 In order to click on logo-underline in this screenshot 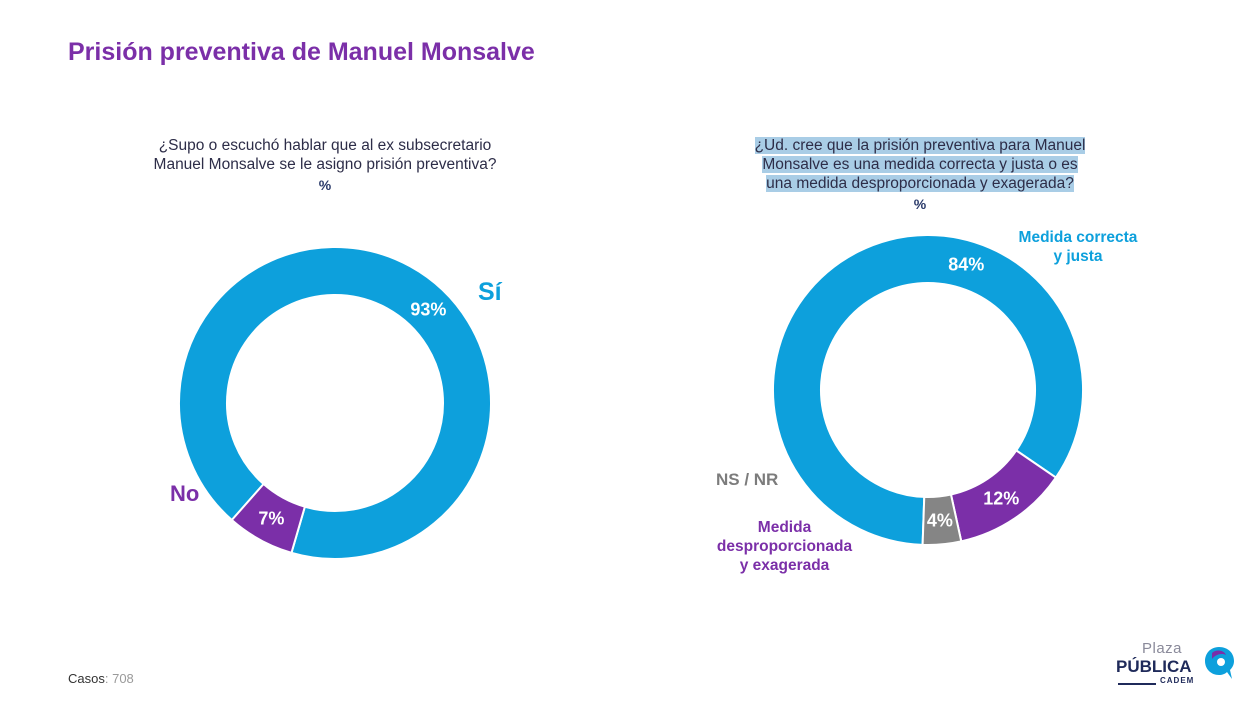, I will do `click(1137, 684)`.